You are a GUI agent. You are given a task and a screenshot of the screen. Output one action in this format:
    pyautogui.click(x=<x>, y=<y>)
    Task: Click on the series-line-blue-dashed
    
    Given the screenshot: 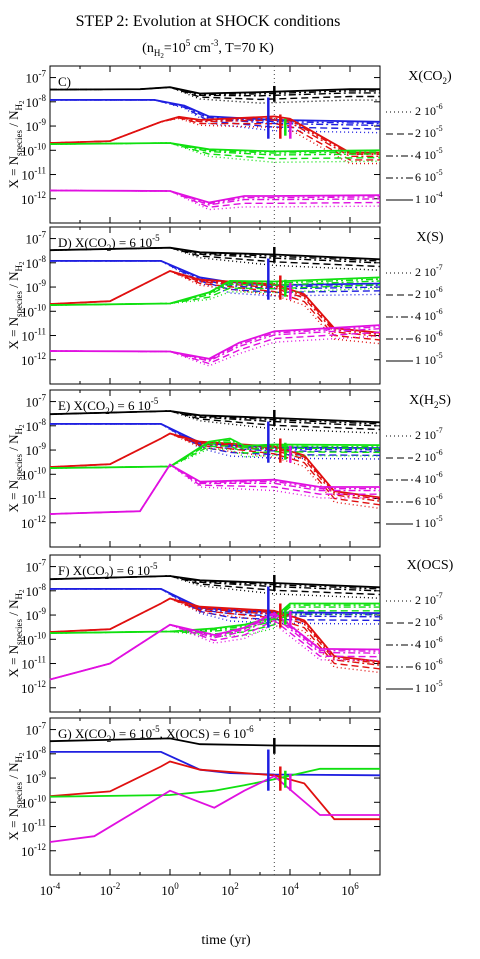 What is the action you would take?
    pyautogui.click(x=215, y=114)
    